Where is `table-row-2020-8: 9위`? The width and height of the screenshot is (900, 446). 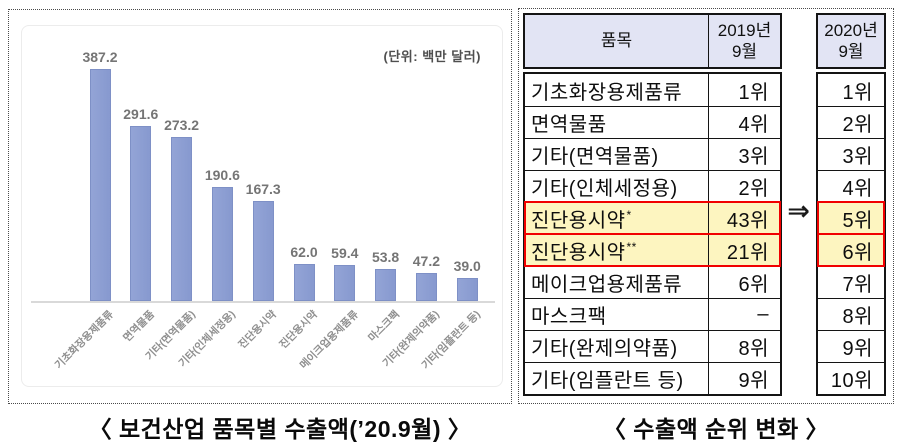 table-row-2020-8: 9위 is located at coordinates (851, 346).